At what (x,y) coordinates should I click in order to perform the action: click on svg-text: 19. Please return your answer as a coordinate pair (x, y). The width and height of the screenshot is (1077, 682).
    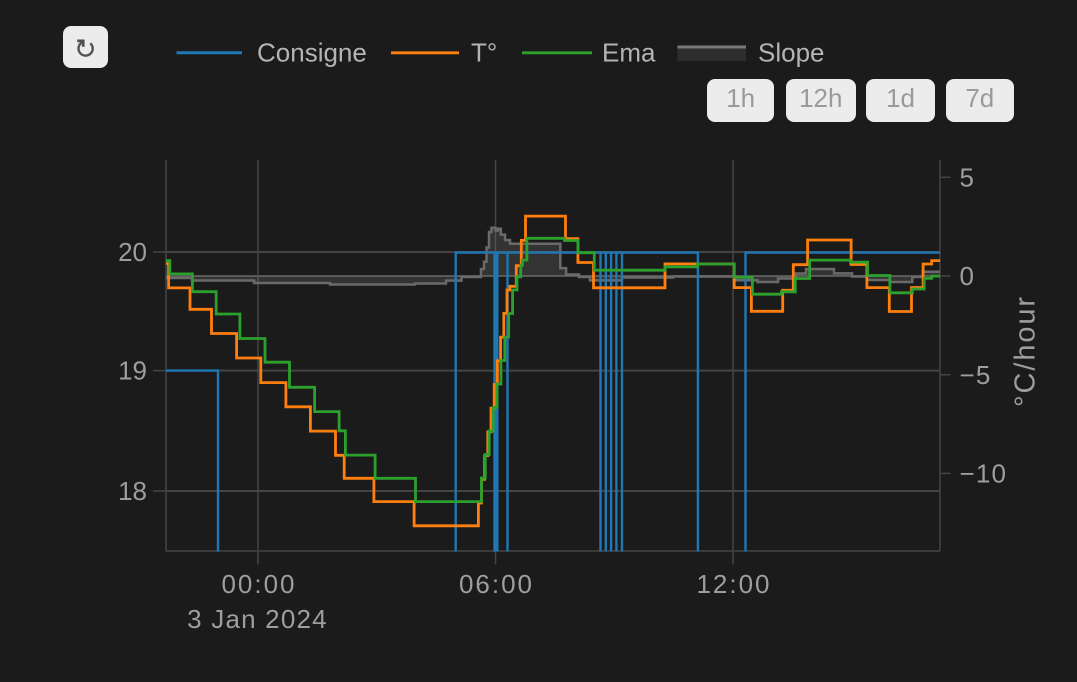
    Looking at the image, I should click on (132, 371).